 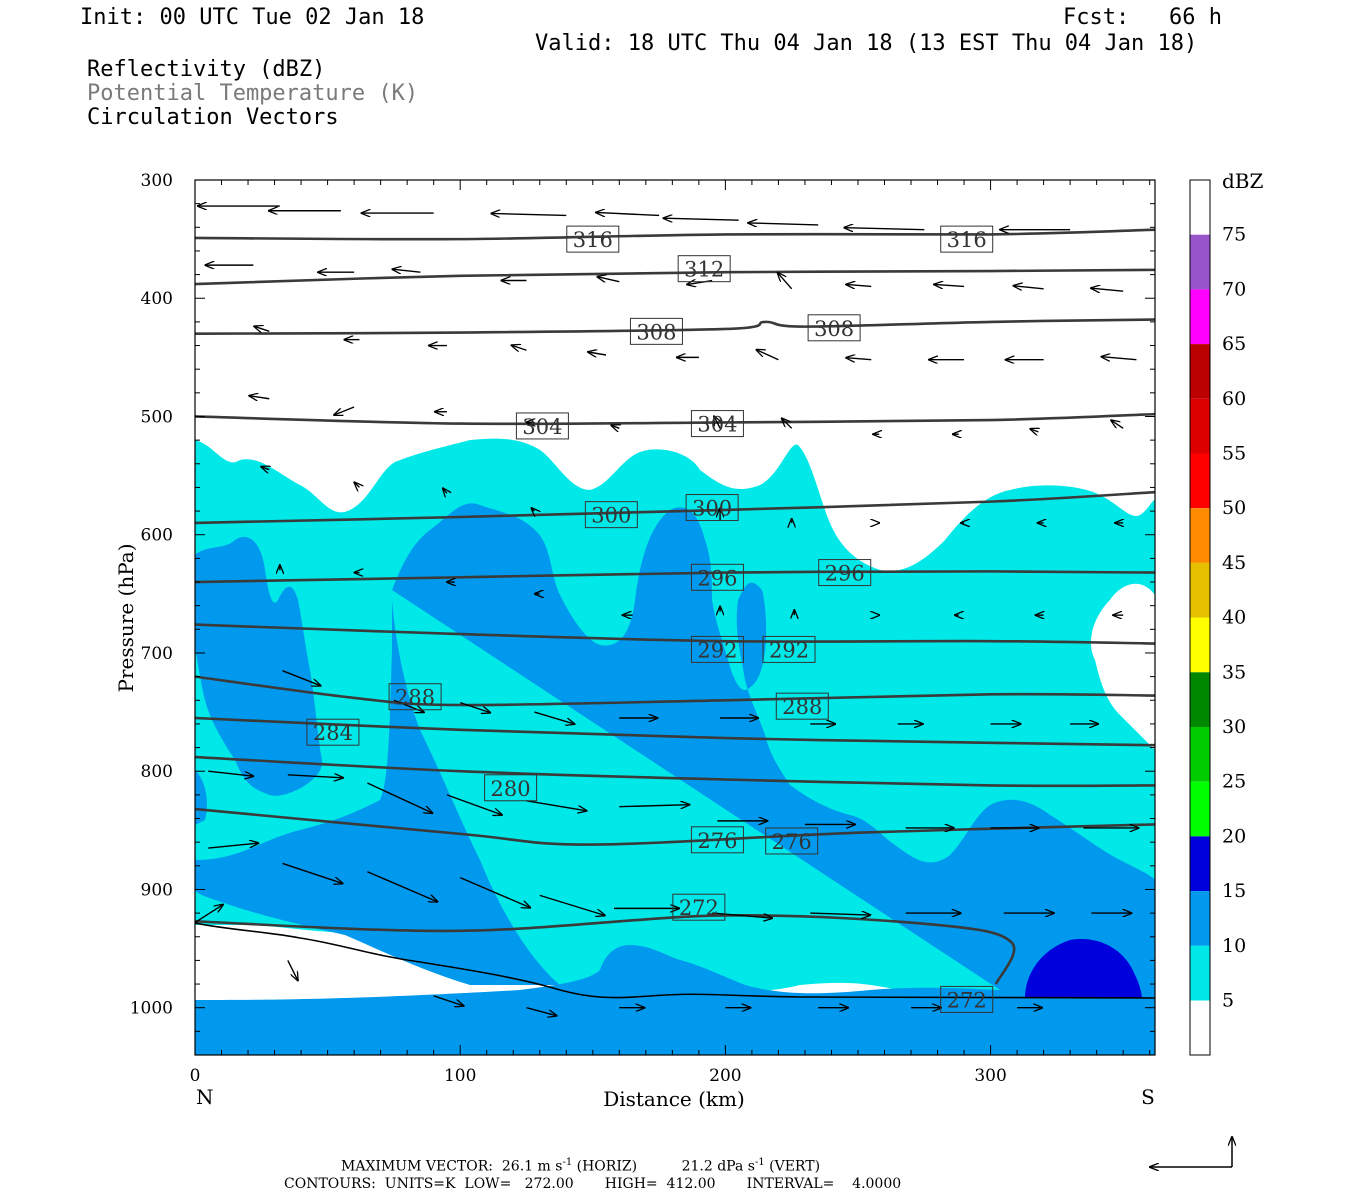 What do you see at coordinates (253, 93) in the screenshot?
I see `field-theta: Potential Temperature (K)` at bounding box center [253, 93].